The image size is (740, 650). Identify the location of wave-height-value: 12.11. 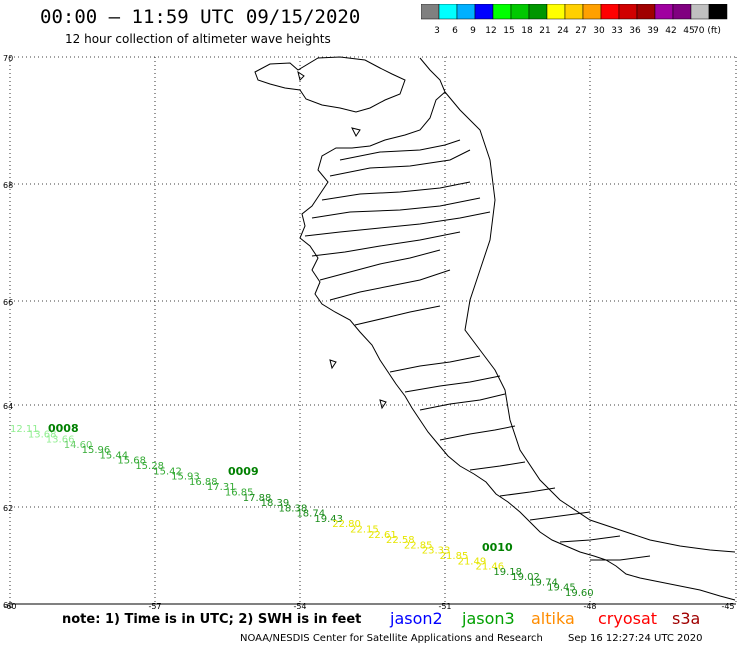
(24, 429).